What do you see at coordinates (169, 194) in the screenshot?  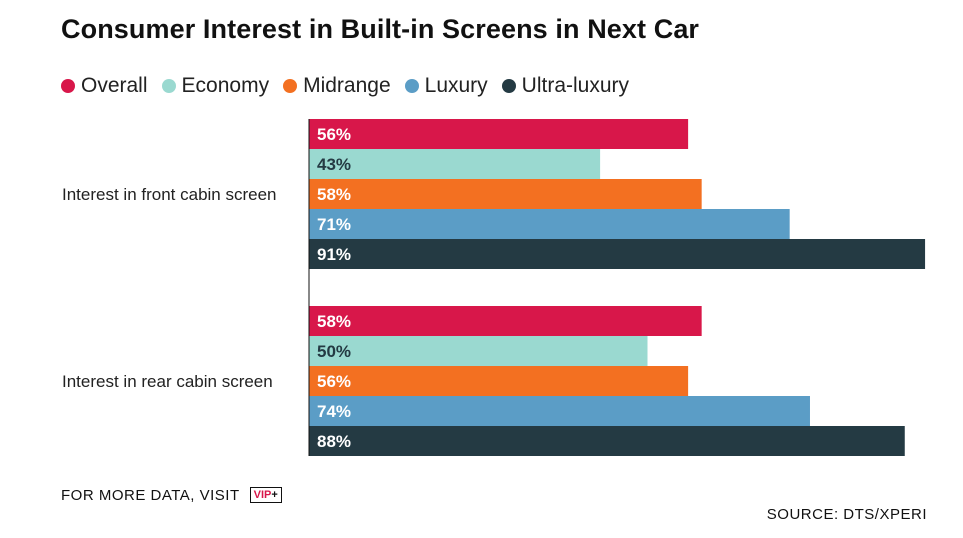 I see `category-label: Interest in front cabin screen` at bounding box center [169, 194].